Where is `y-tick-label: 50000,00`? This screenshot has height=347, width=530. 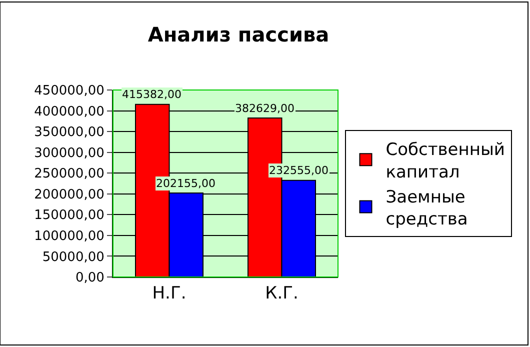
y-tick-label: 50000,00 is located at coordinates (73, 257).